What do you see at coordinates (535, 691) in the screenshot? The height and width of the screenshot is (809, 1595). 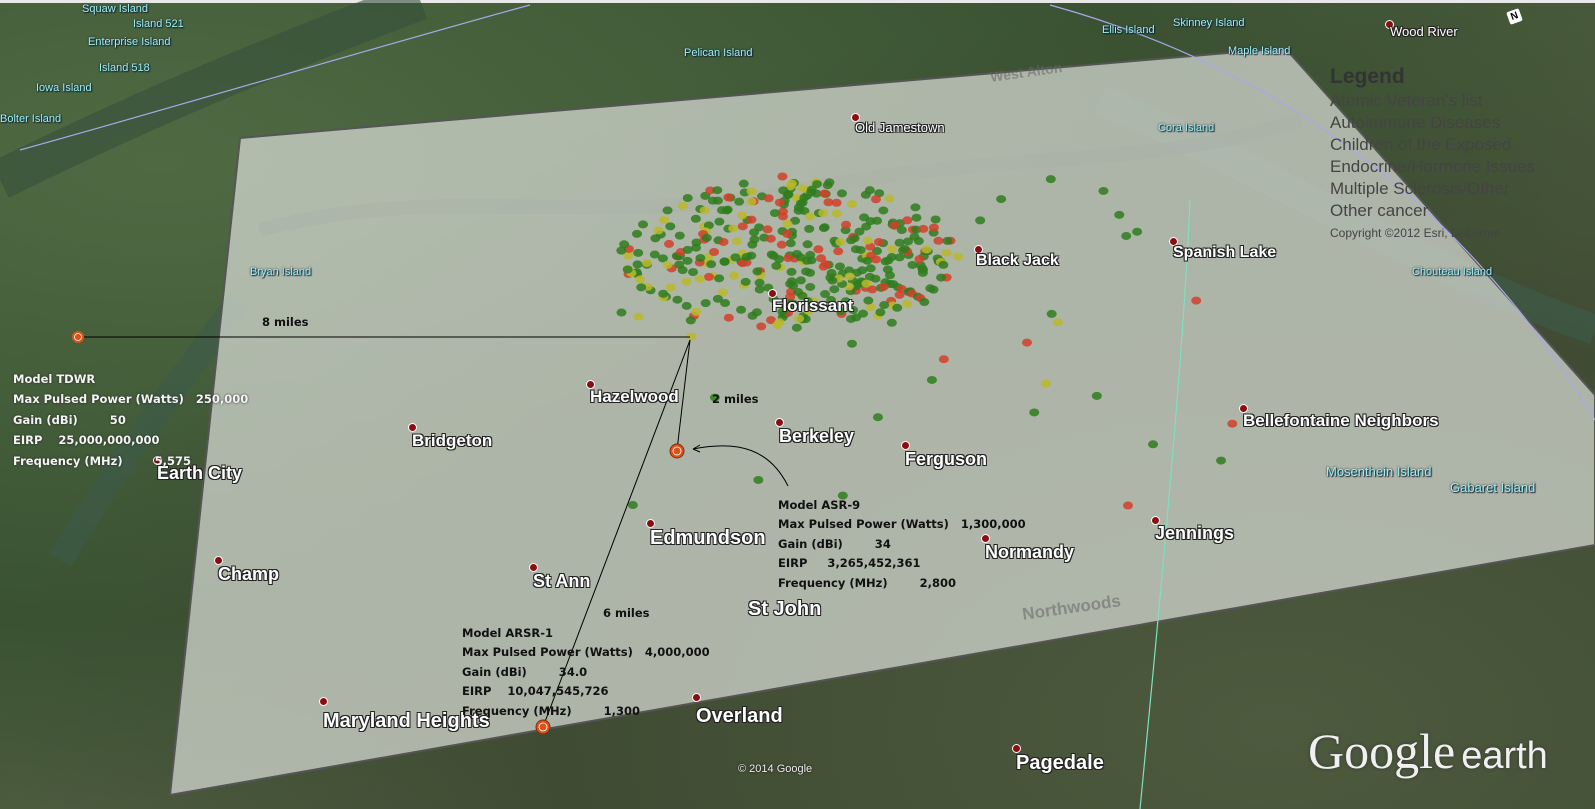 I see `info-line: EIRP 10,047,545,726` at bounding box center [535, 691].